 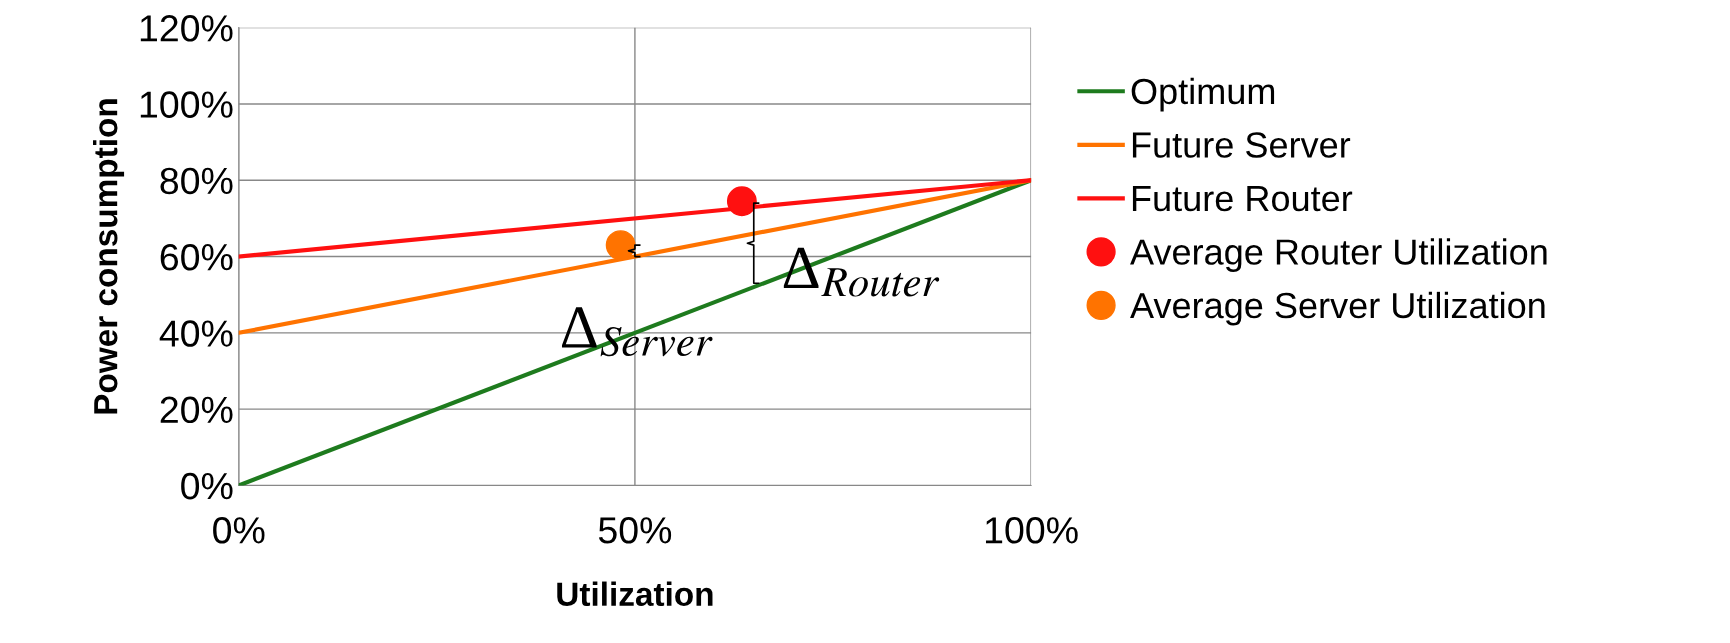 What do you see at coordinates (196, 257) in the screenshot?
I see `y-tick-label: 60%` at bounding box center [196, 257].